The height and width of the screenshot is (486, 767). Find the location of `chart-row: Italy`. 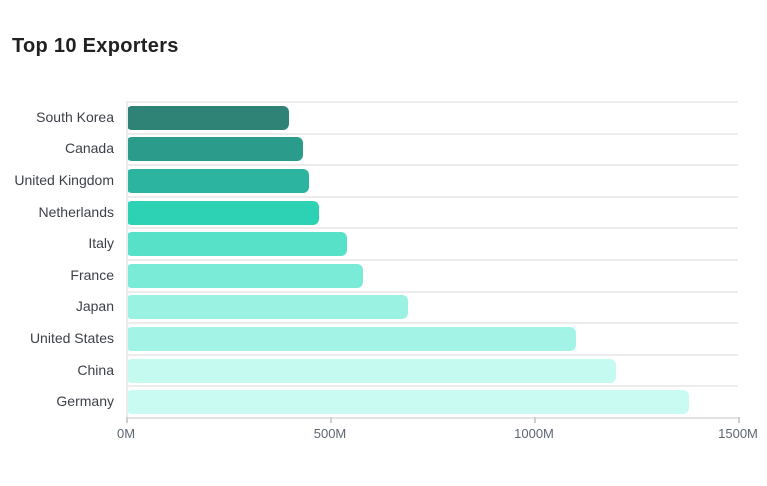

chart-row: Italy is located at coordinates (369, 243).